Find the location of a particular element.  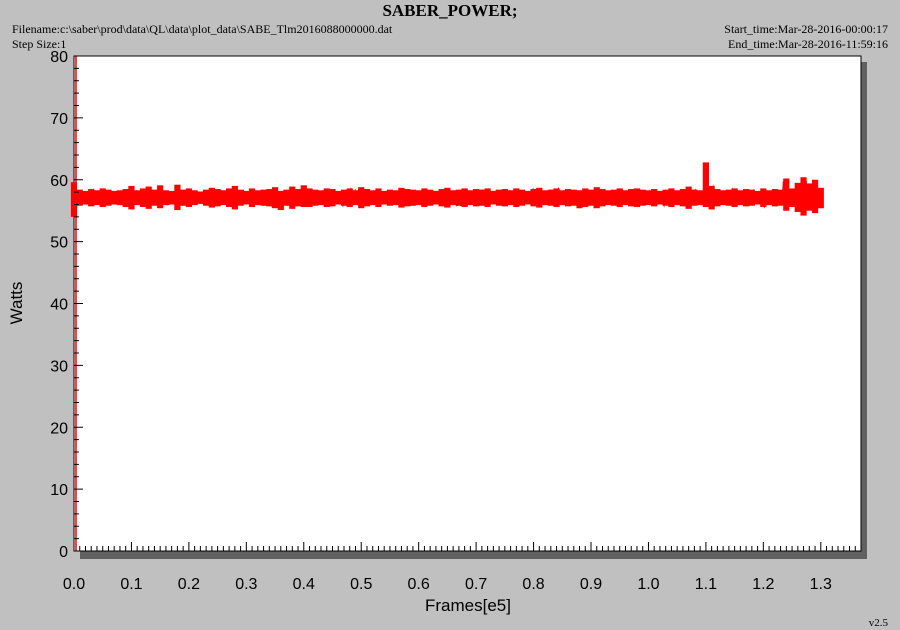

x-tick-label: 0.2 is located at coordinates (189, 584).